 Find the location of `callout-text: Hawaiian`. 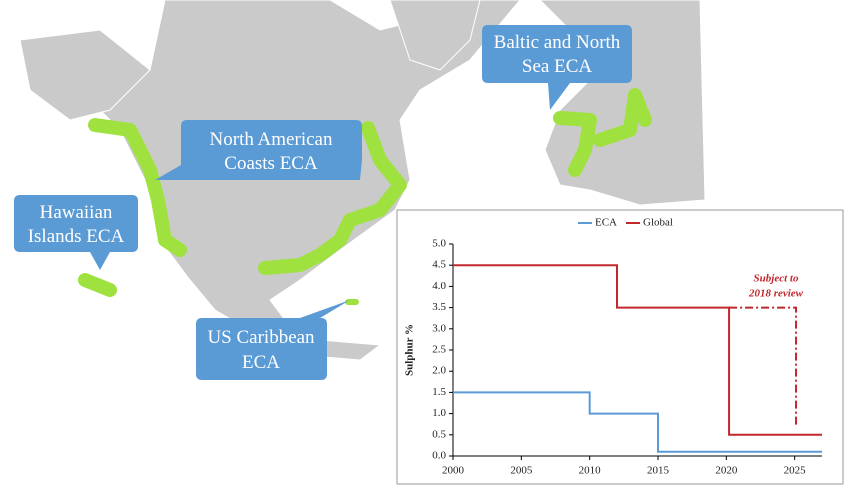

callout-text: Hawaiian is located at coordinates (76, 212).